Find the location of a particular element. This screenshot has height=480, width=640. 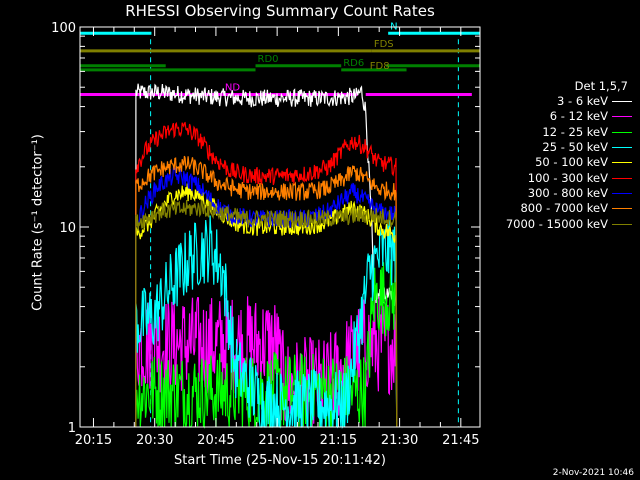

x-tick-label: 20:15 is located at coordinates (93, 440).